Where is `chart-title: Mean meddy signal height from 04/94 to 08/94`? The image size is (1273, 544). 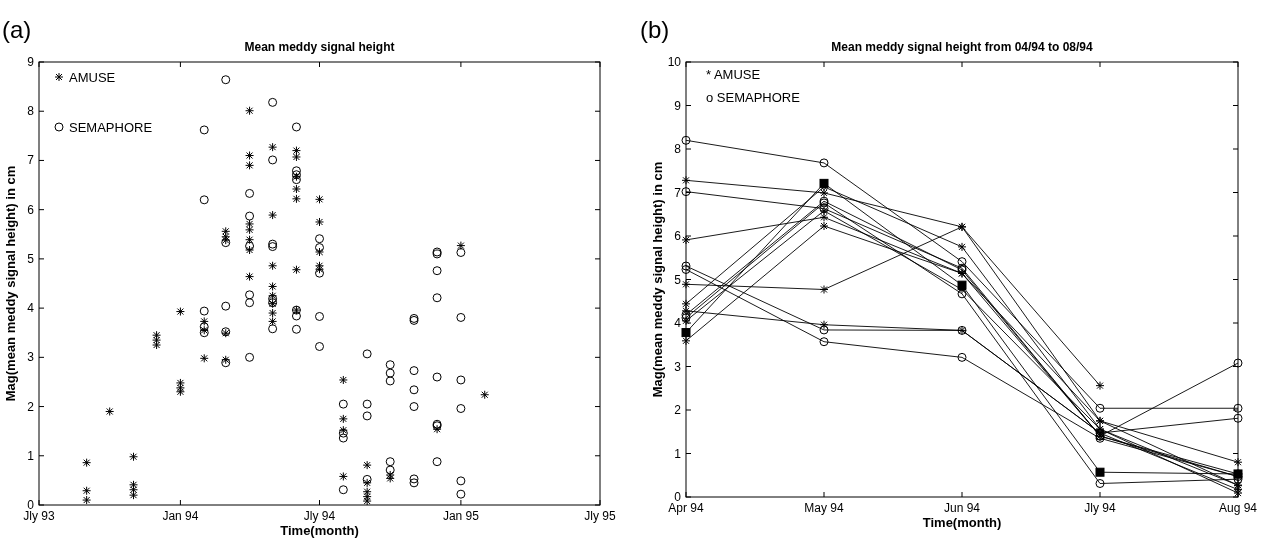 chart-title: Mean meddy signal height from 04/94 to 08/94 is located at coordinates (962, 47).